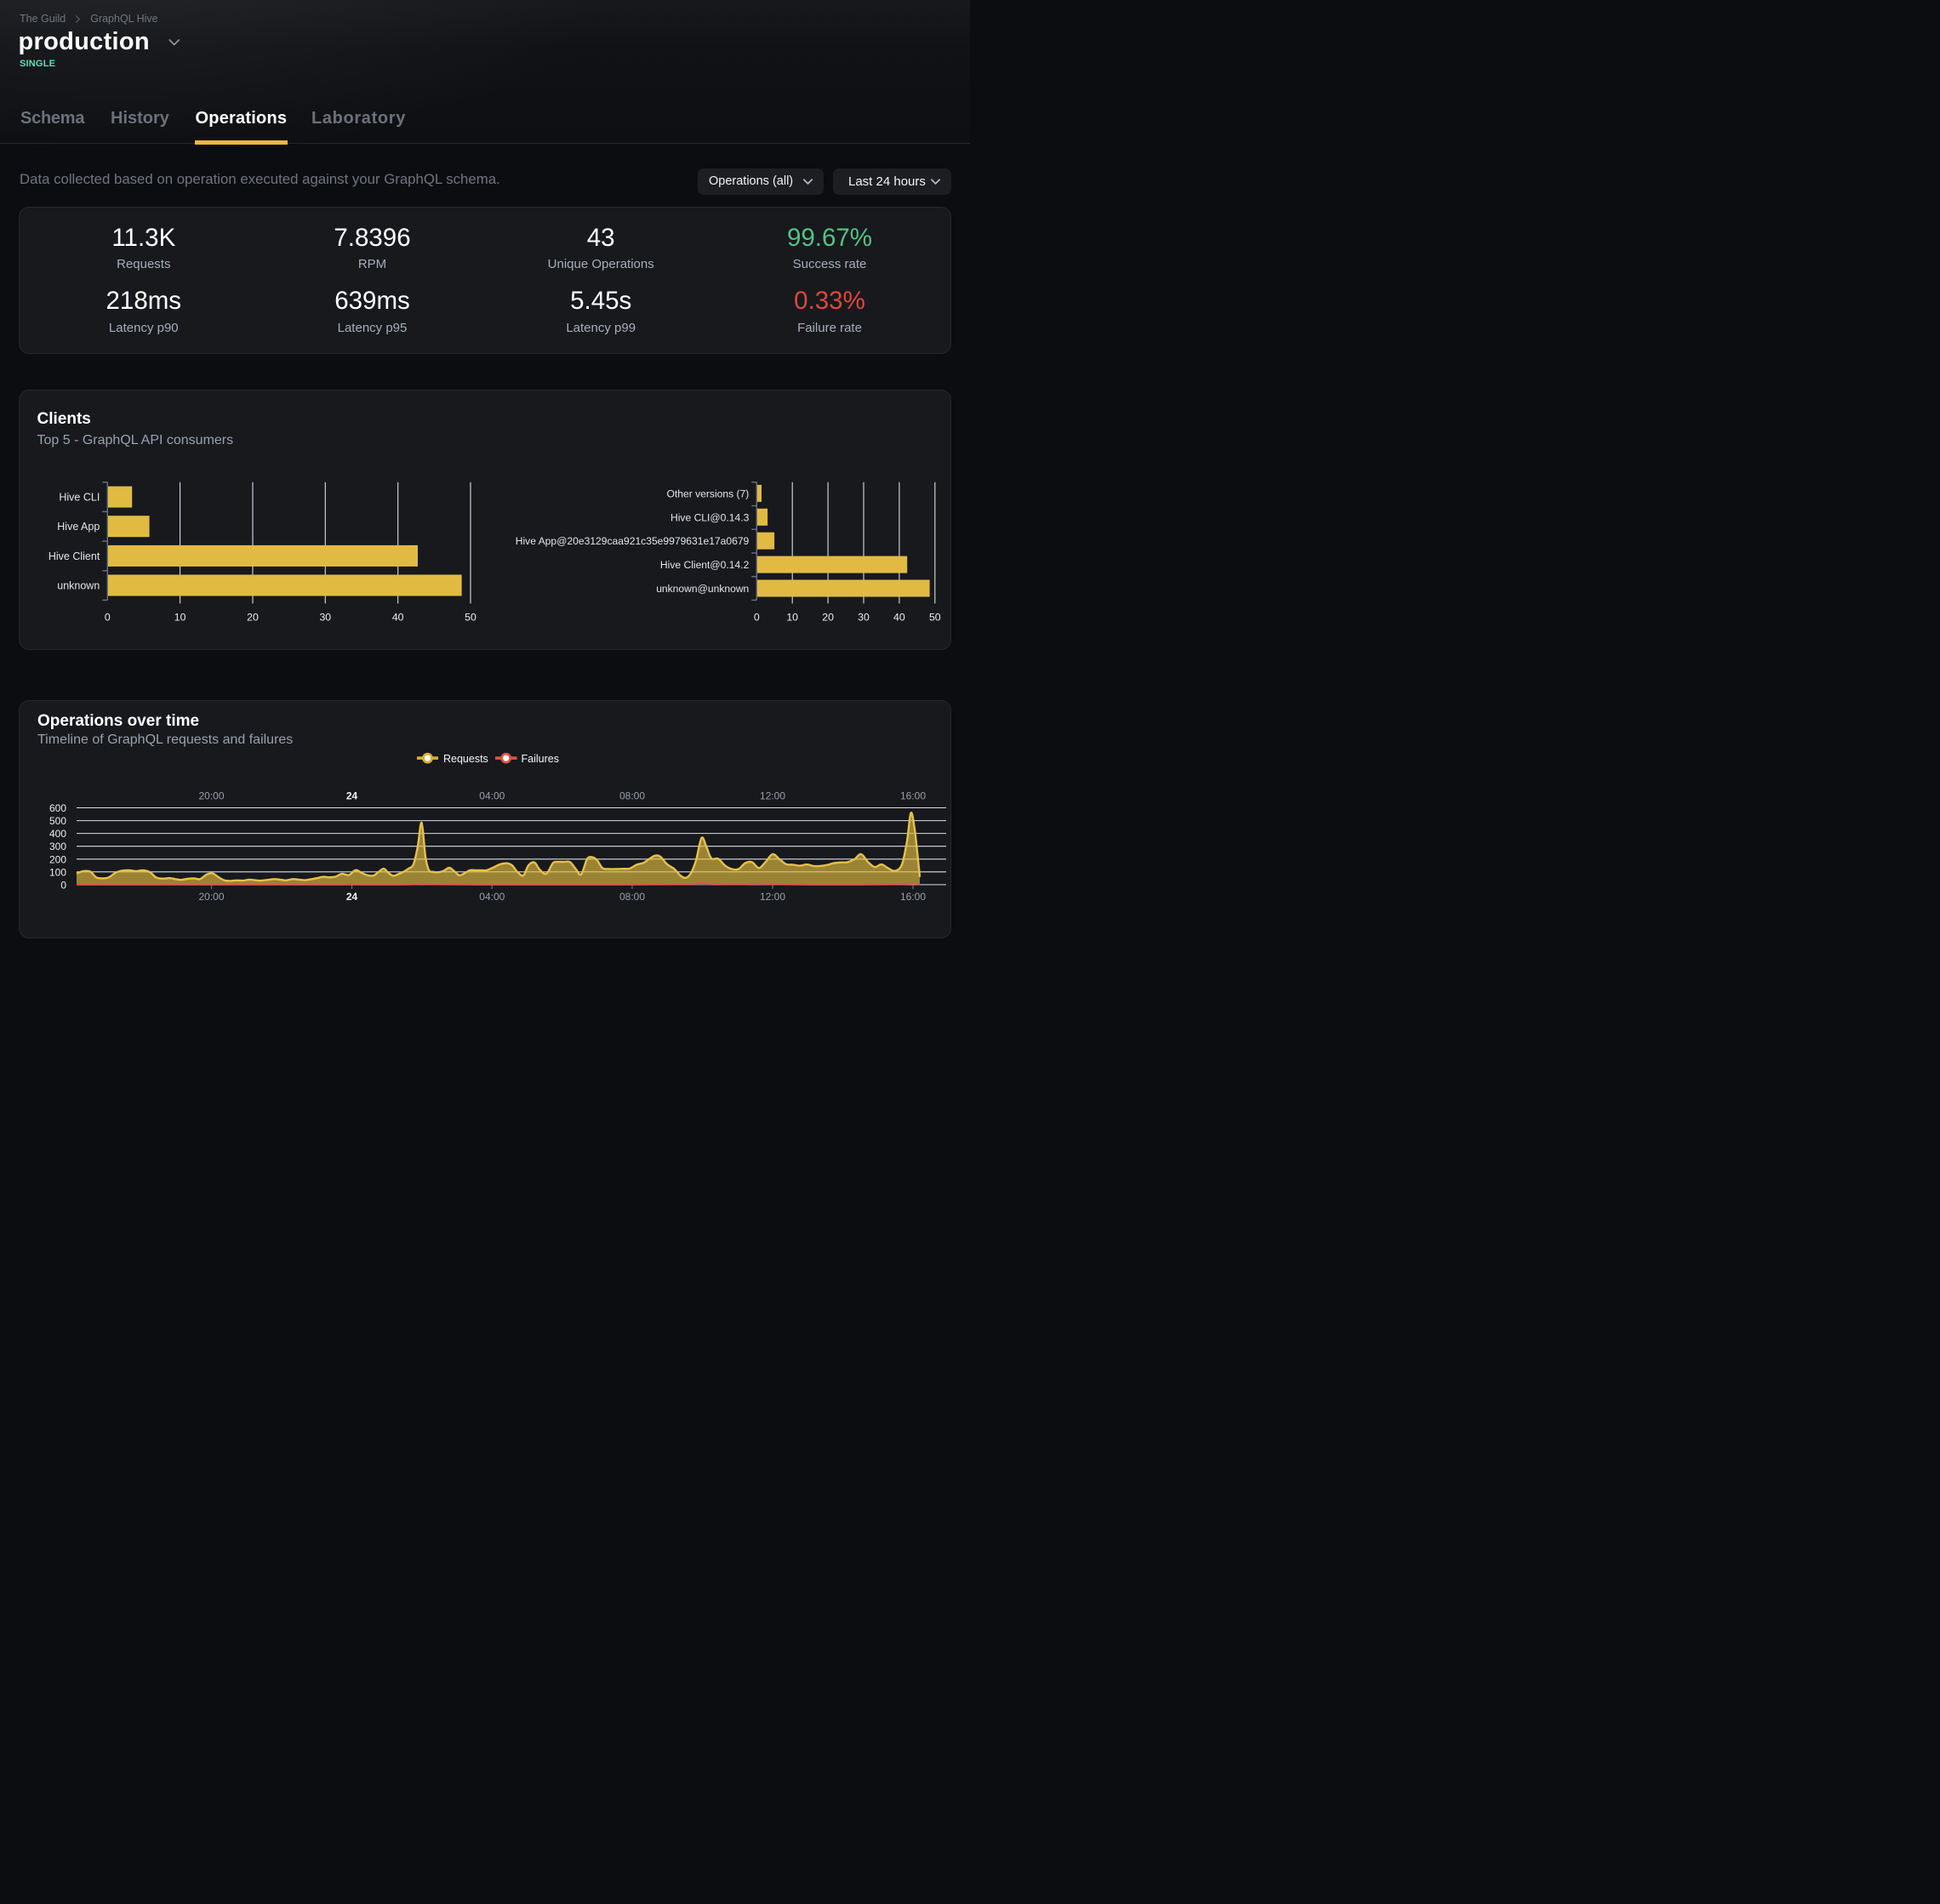 The height and width of the screenshot is (1904, 1940). What do you see at coordinates (57, 821) in the screenshot?
I see `svg-text: 500` at bounding box center [57, 821].